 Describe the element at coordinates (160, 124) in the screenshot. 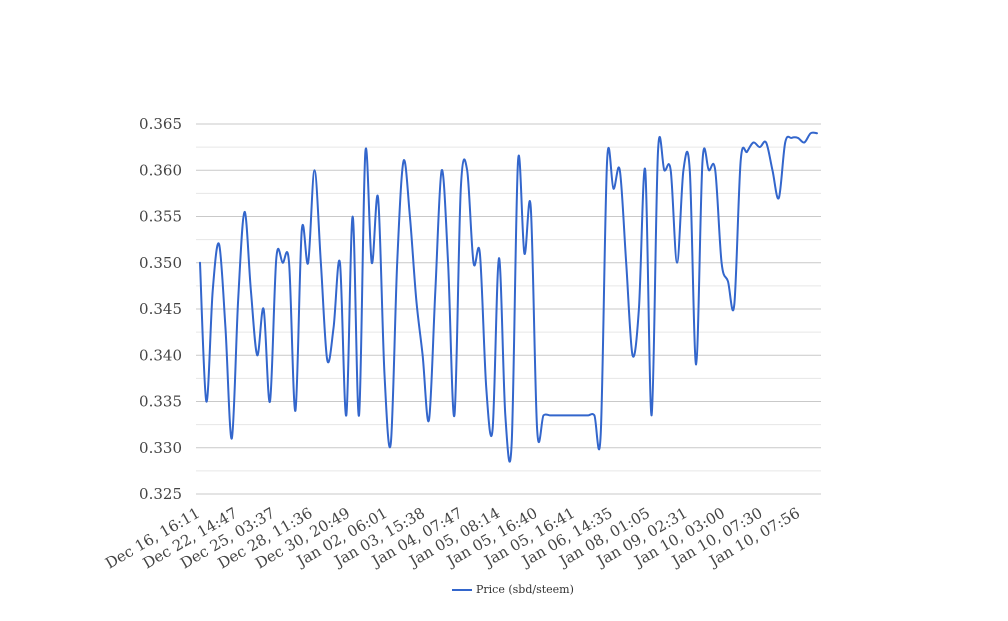

I see `y-tick-label: 0.365` at that location.